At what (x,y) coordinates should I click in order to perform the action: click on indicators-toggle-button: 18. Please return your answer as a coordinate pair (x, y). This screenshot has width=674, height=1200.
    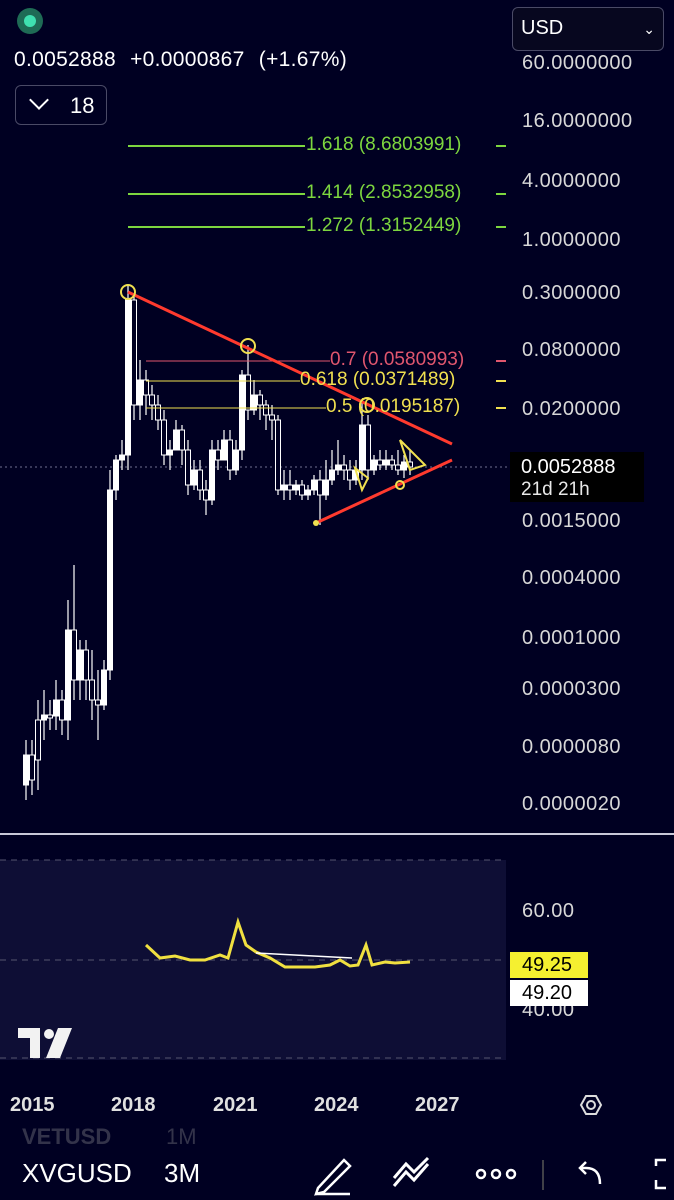
    Looking at the image, I should click on (61, 105).